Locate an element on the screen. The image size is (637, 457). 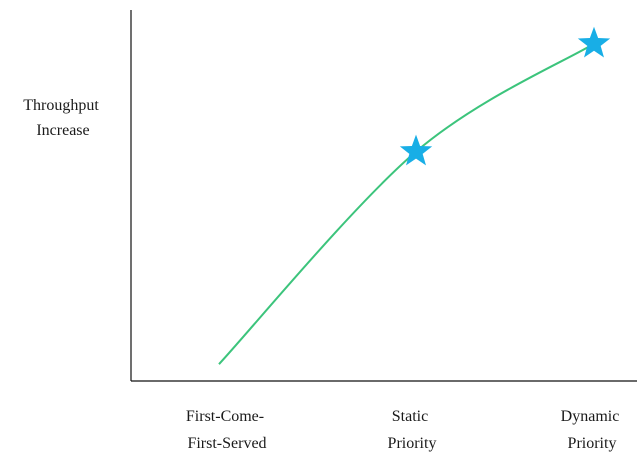
y-axis-label-line-1: Throughput is located at coordinates (61, 105).